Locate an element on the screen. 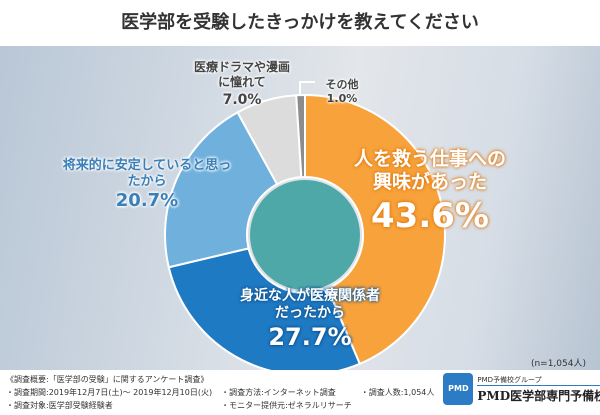 This screenshot has width=600, height=415. sample-size-note: (n=1,054人) is located at coordinates (558, 364).